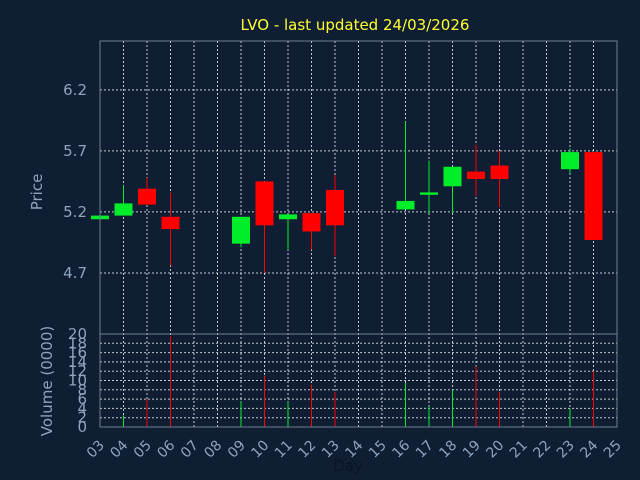 This screenshot has width=640, height=480. What do you see at coordinates (37, 192) in the screenshot?
I see `price-axis-label: Price` at bounding box center [37, 192].